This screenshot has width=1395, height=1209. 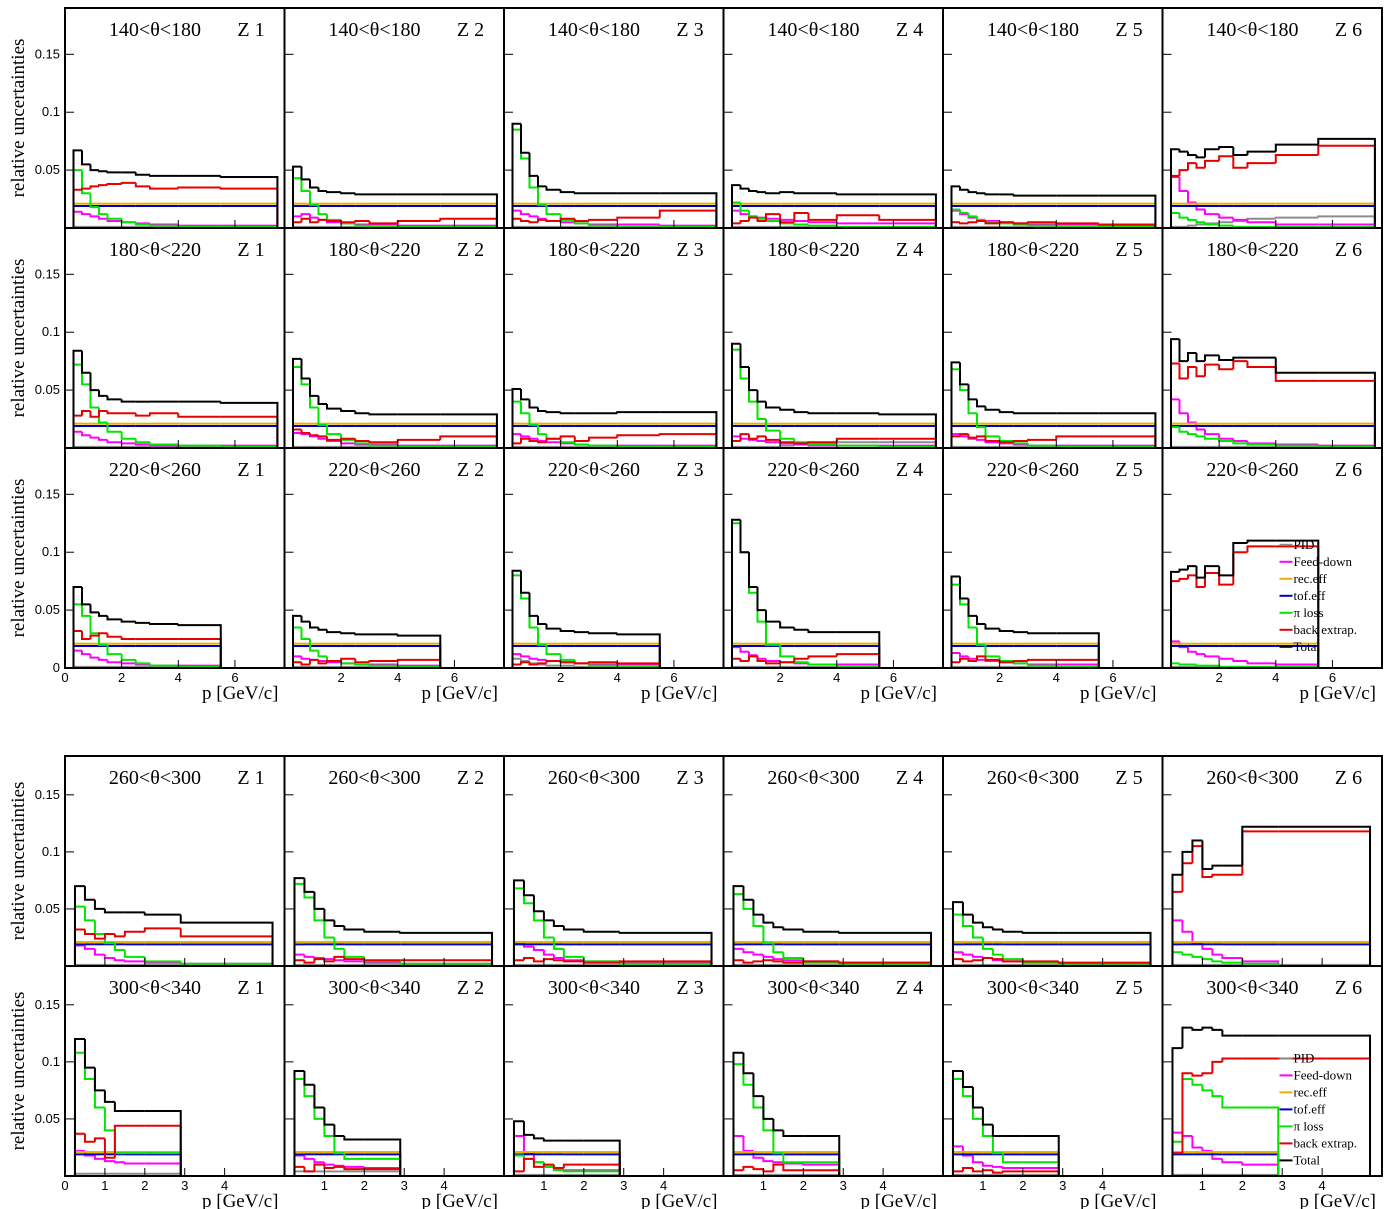 What do you see at coordinates (813, 988) in the screenshot?
I see `panel-title: 300<θ<340` at bounding box center [813, 988].